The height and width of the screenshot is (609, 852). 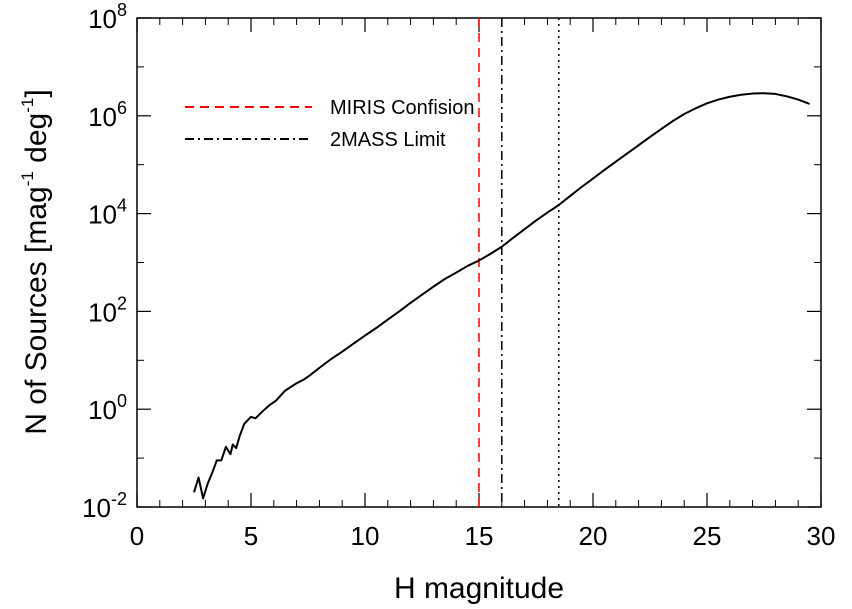 What do you see at coordinates (107, 310) in the screenshot?
I see `y-tick-label: 10²` at bounding box center [107, 310].